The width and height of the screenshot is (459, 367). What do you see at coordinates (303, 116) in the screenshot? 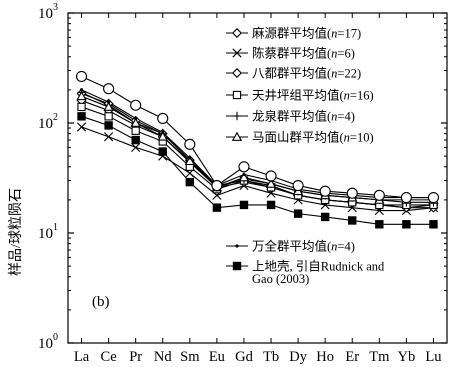
I see `legend-label: 龙泉群平均值(n=4)` at bounding box center [303, 116].